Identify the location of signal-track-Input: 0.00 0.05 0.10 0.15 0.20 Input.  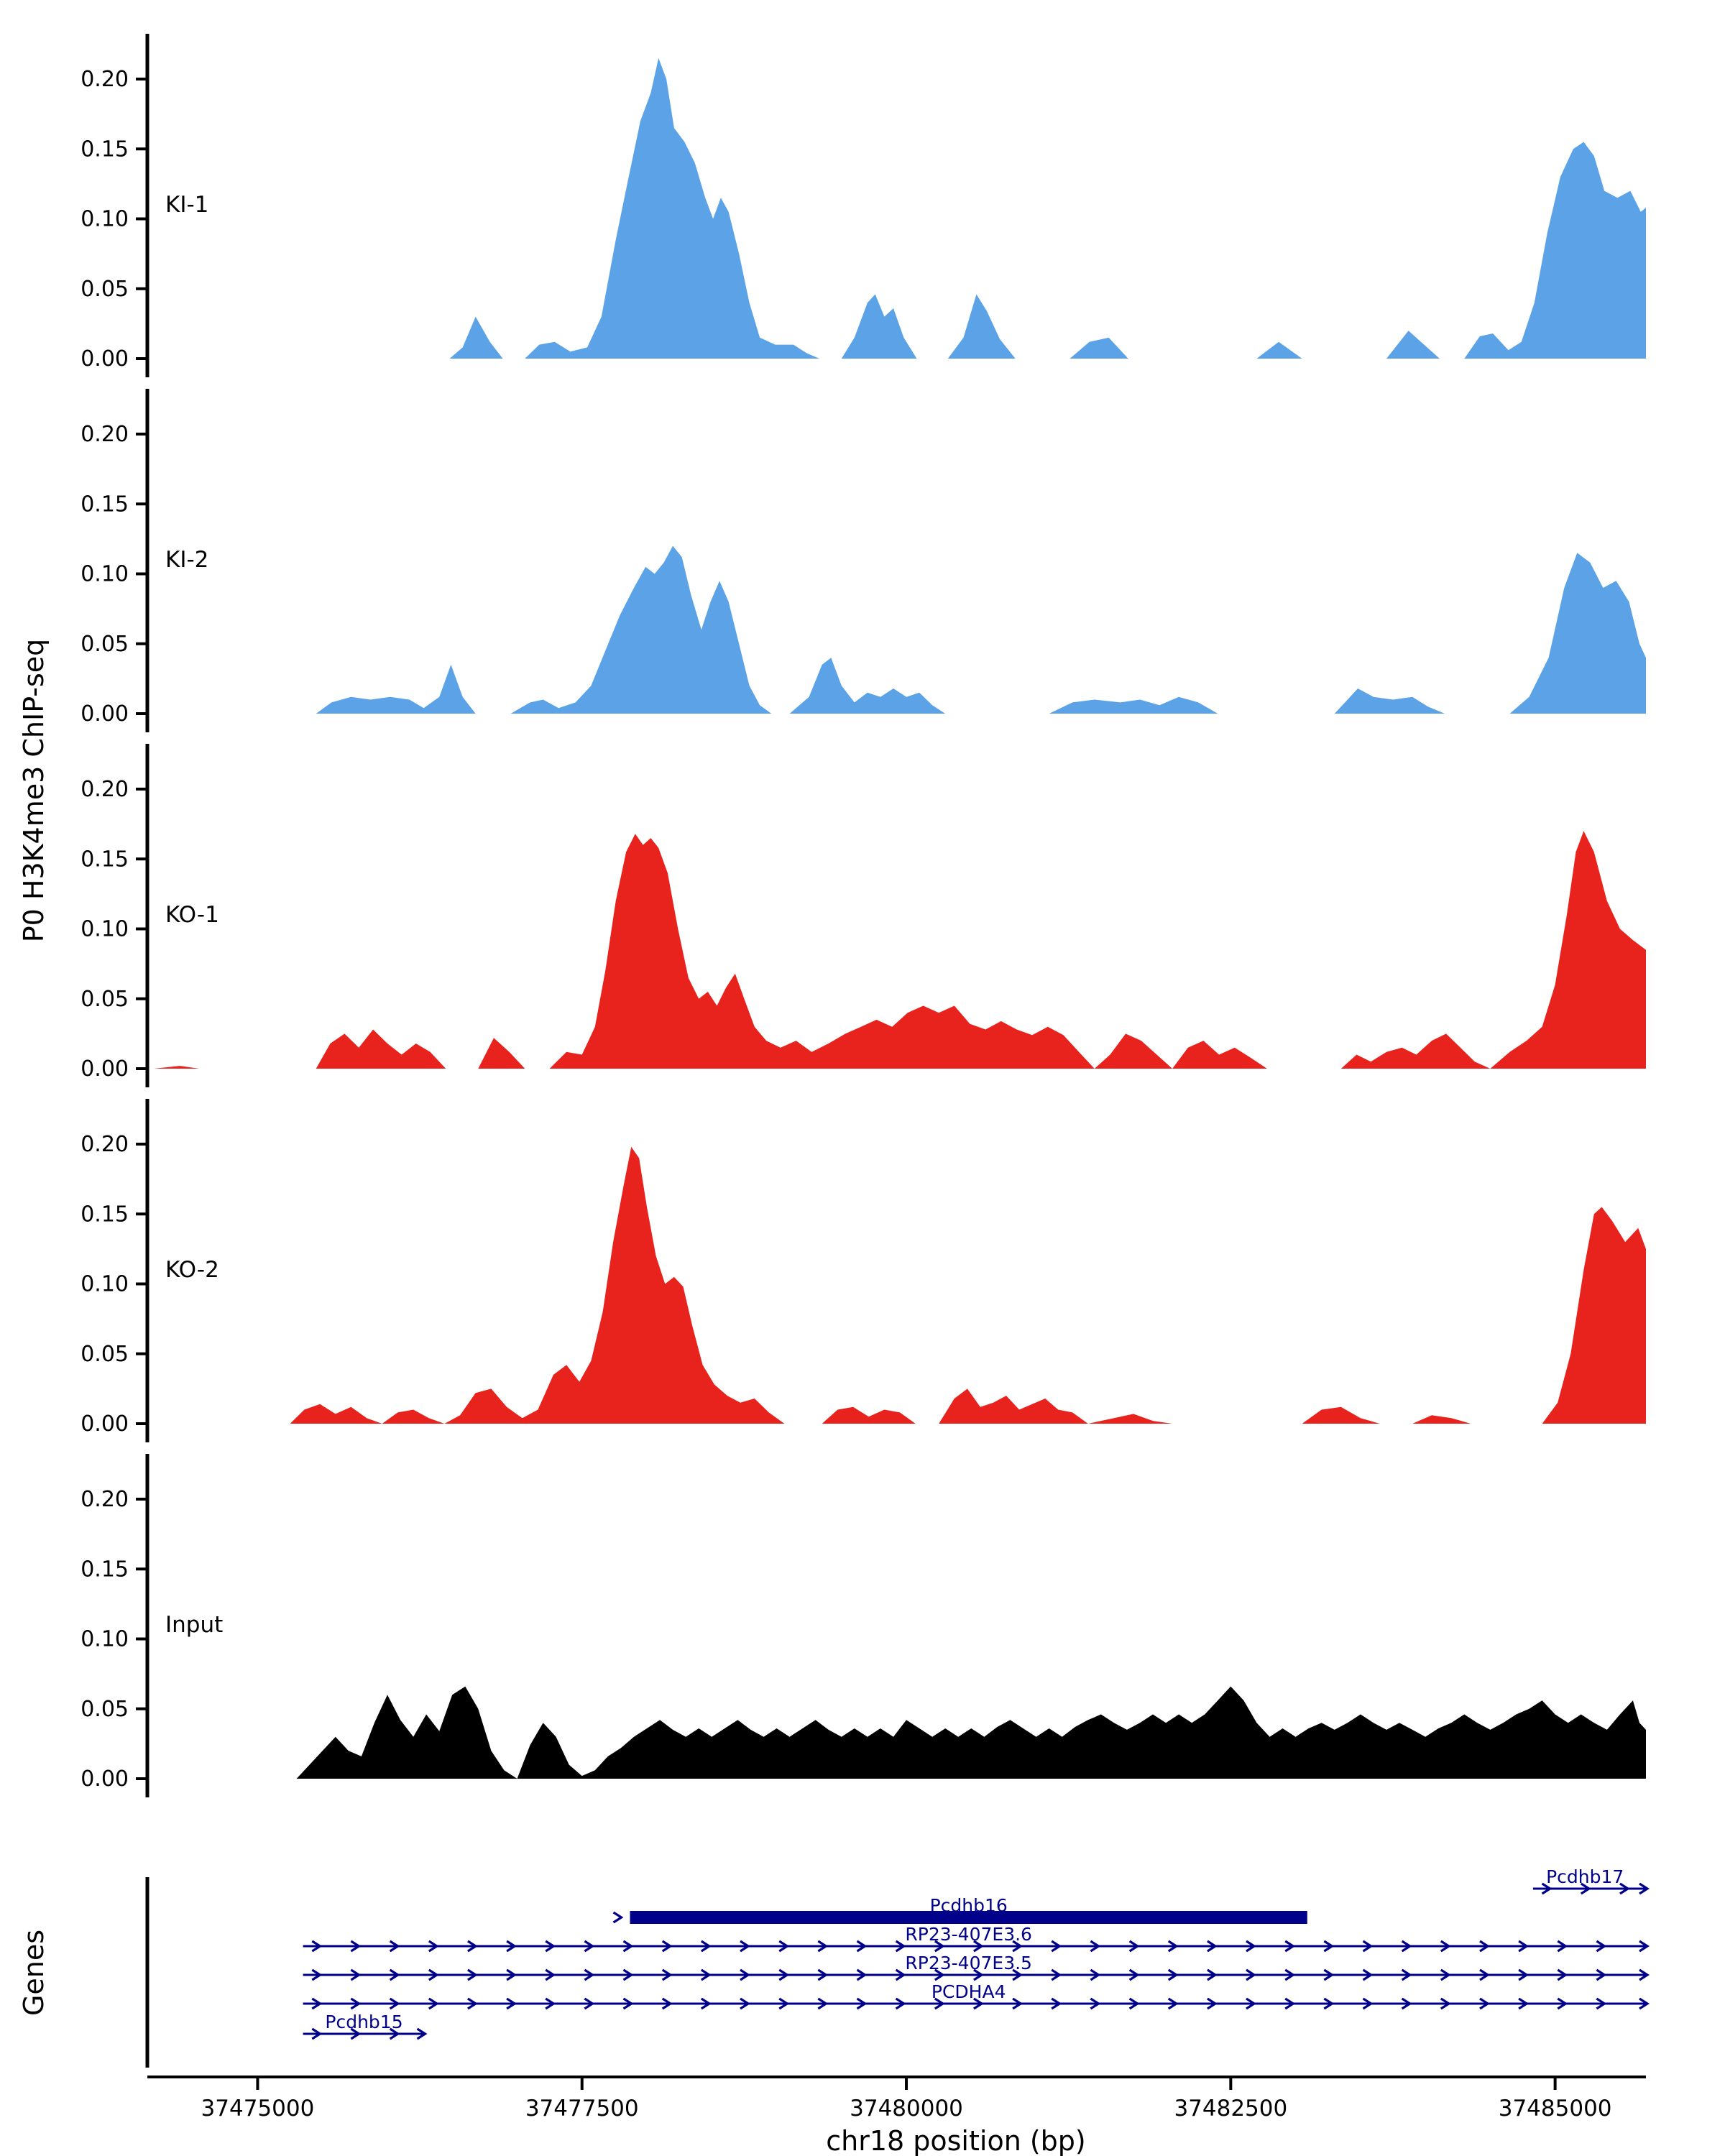
(863, 1625).